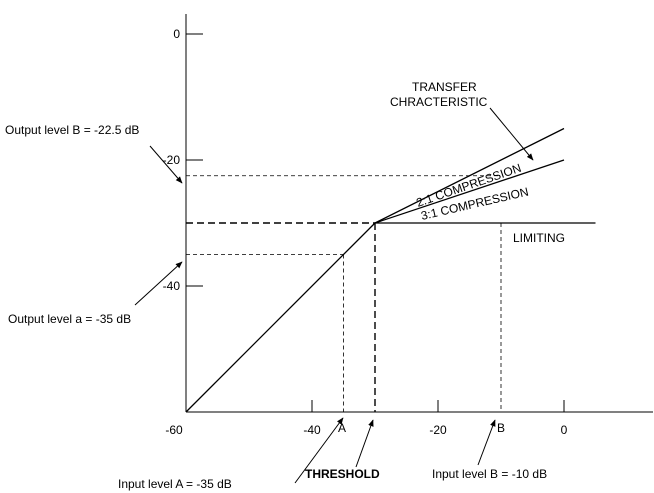 The height and width of the screenshot is (493, 654). I want to click on input-b-arrow, so click(486, 442).